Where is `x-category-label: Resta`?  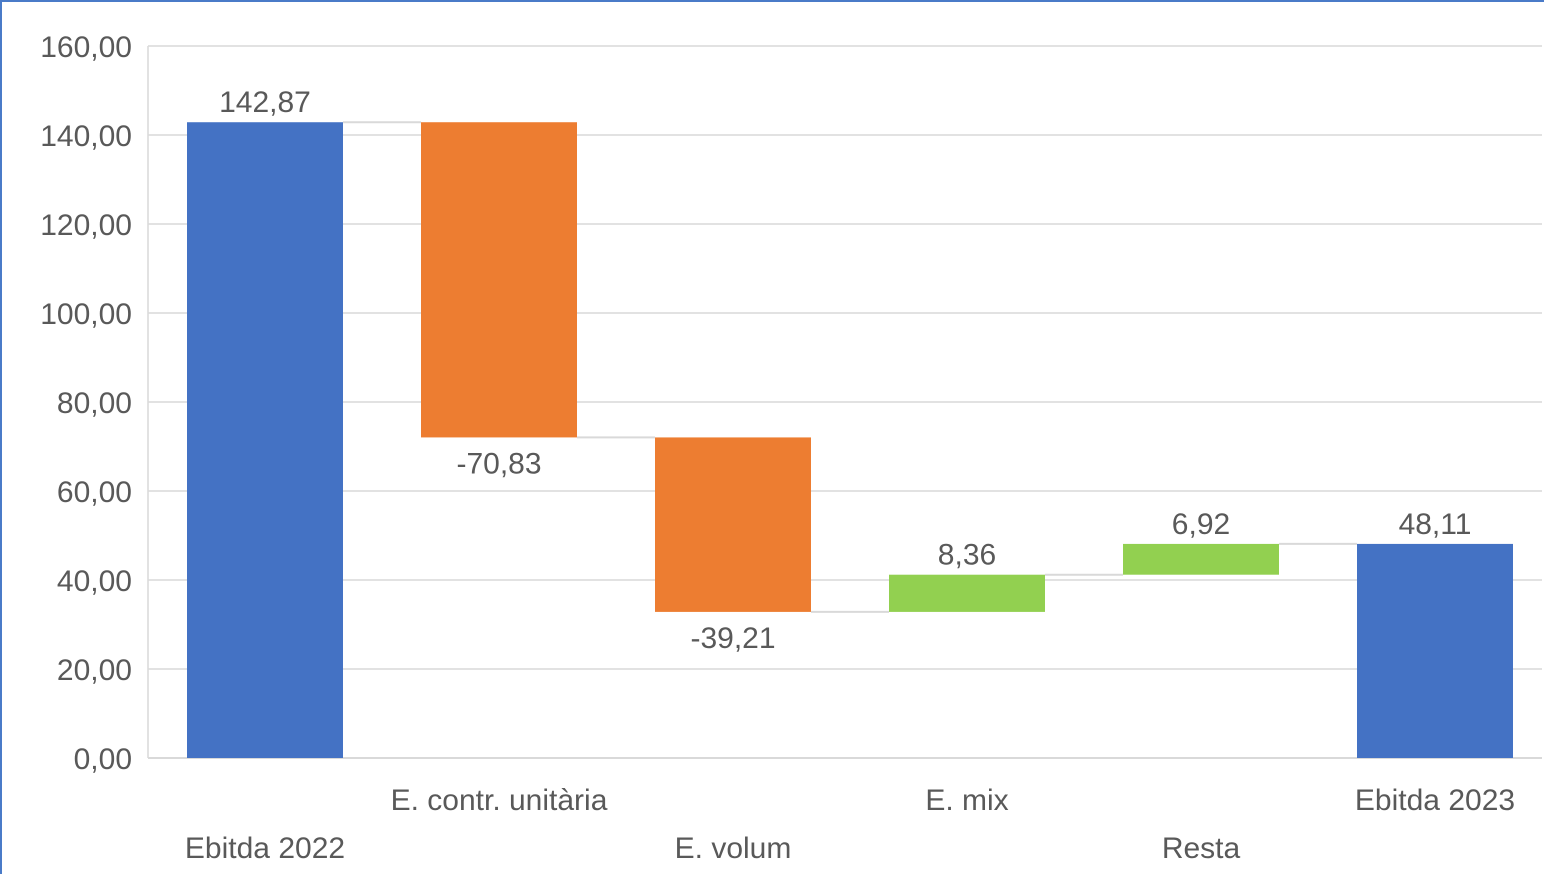 x-category-label: Resta is located at coordinates (1201, 848).